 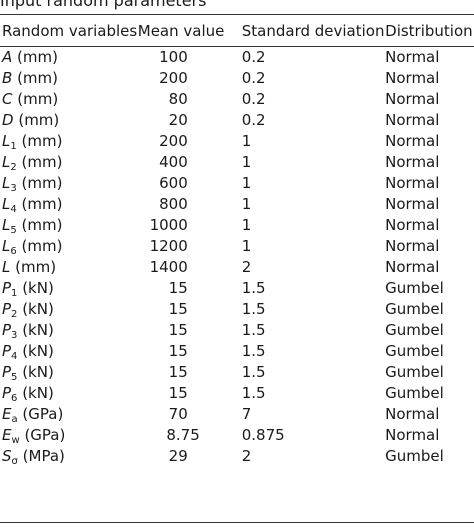 What do you see at coordinates (45, 434) in the screenshot?
I see `variable-unit: (GPa)` at bounding box center [45, 434].